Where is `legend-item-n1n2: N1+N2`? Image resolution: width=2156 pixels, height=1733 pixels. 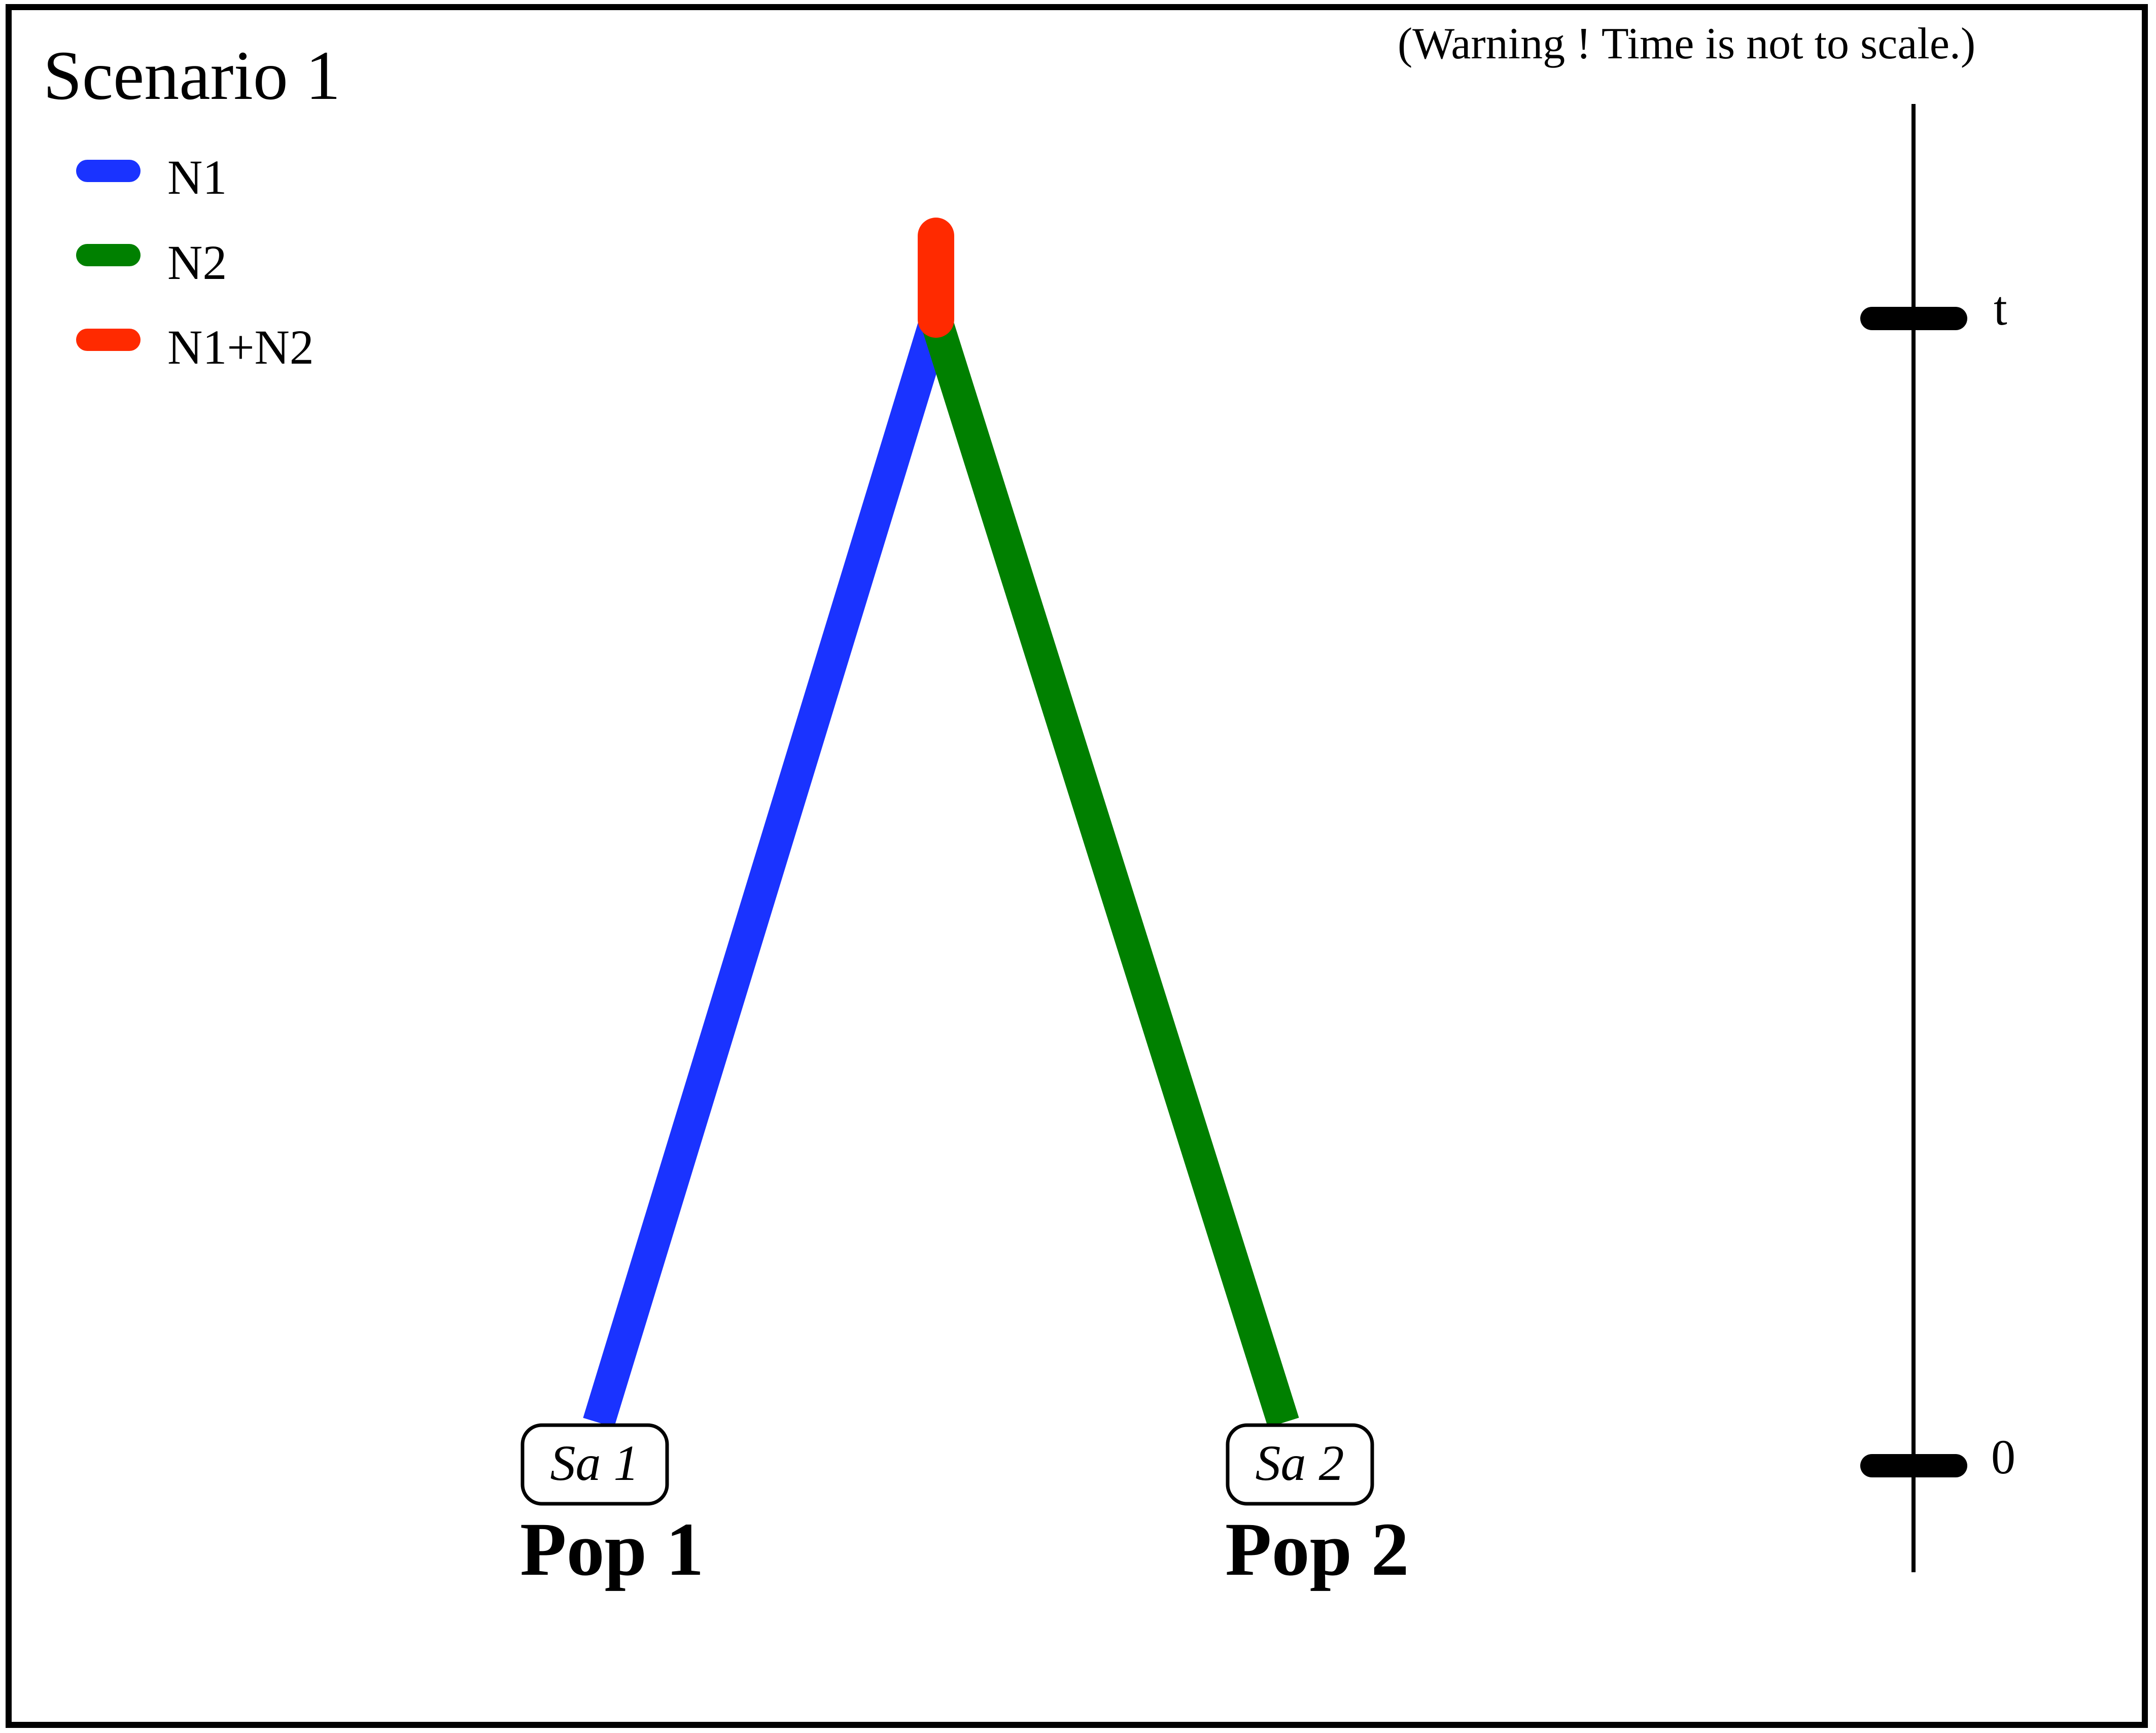 legend-item-n1n2: N1+N2 is located at coordinates (195, 347).